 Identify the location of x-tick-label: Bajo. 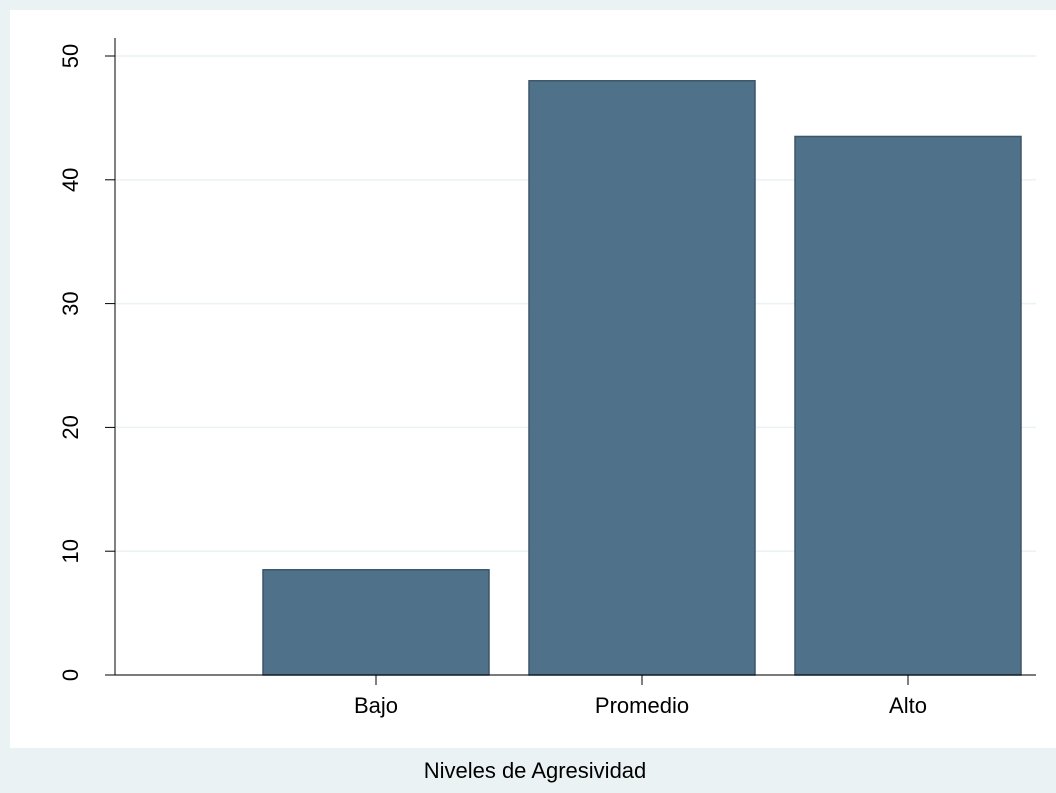
(376, 705).